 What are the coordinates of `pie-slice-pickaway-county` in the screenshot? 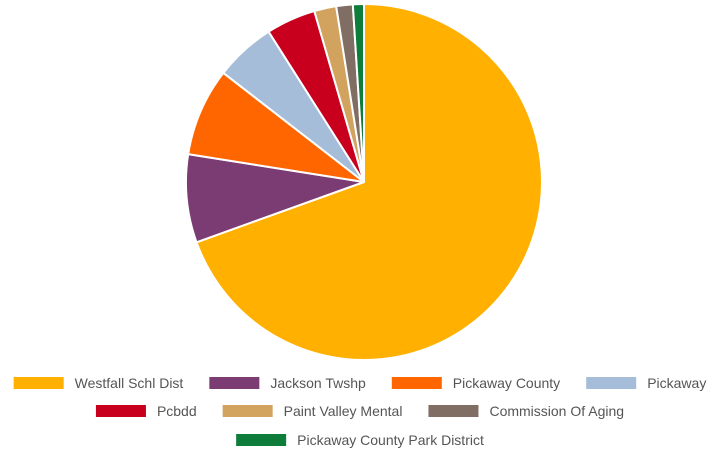 It's located at (276, 127).